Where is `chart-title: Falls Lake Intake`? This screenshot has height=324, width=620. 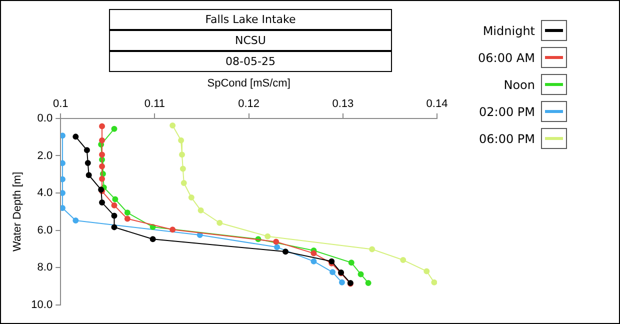
chart-title: Falls Lake Intake is located at coordinates (250, 20).